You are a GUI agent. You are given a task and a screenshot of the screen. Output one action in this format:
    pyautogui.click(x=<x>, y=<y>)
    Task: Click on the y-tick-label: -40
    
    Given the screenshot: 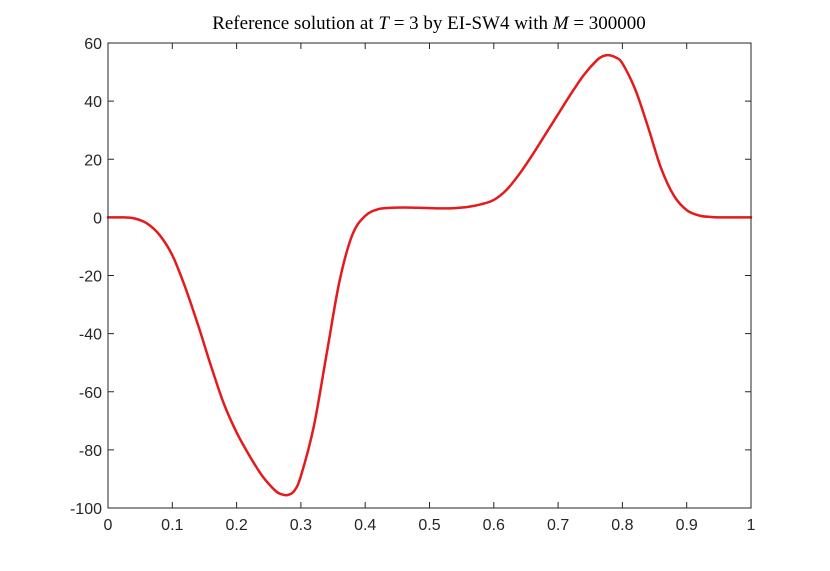 What is the action you would take?
    pyautogui.click(x=90, y=335)
    